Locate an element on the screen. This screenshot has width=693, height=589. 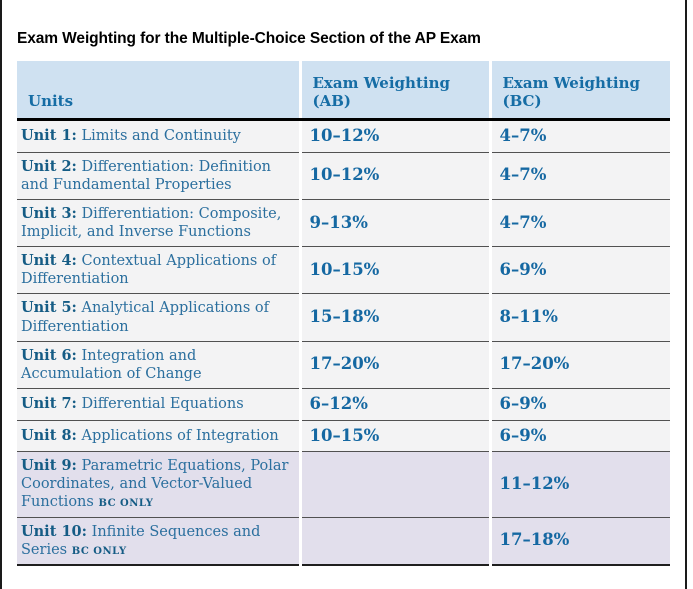
bc-weighting-value: 17–18% is located at coordinates (579, 541).